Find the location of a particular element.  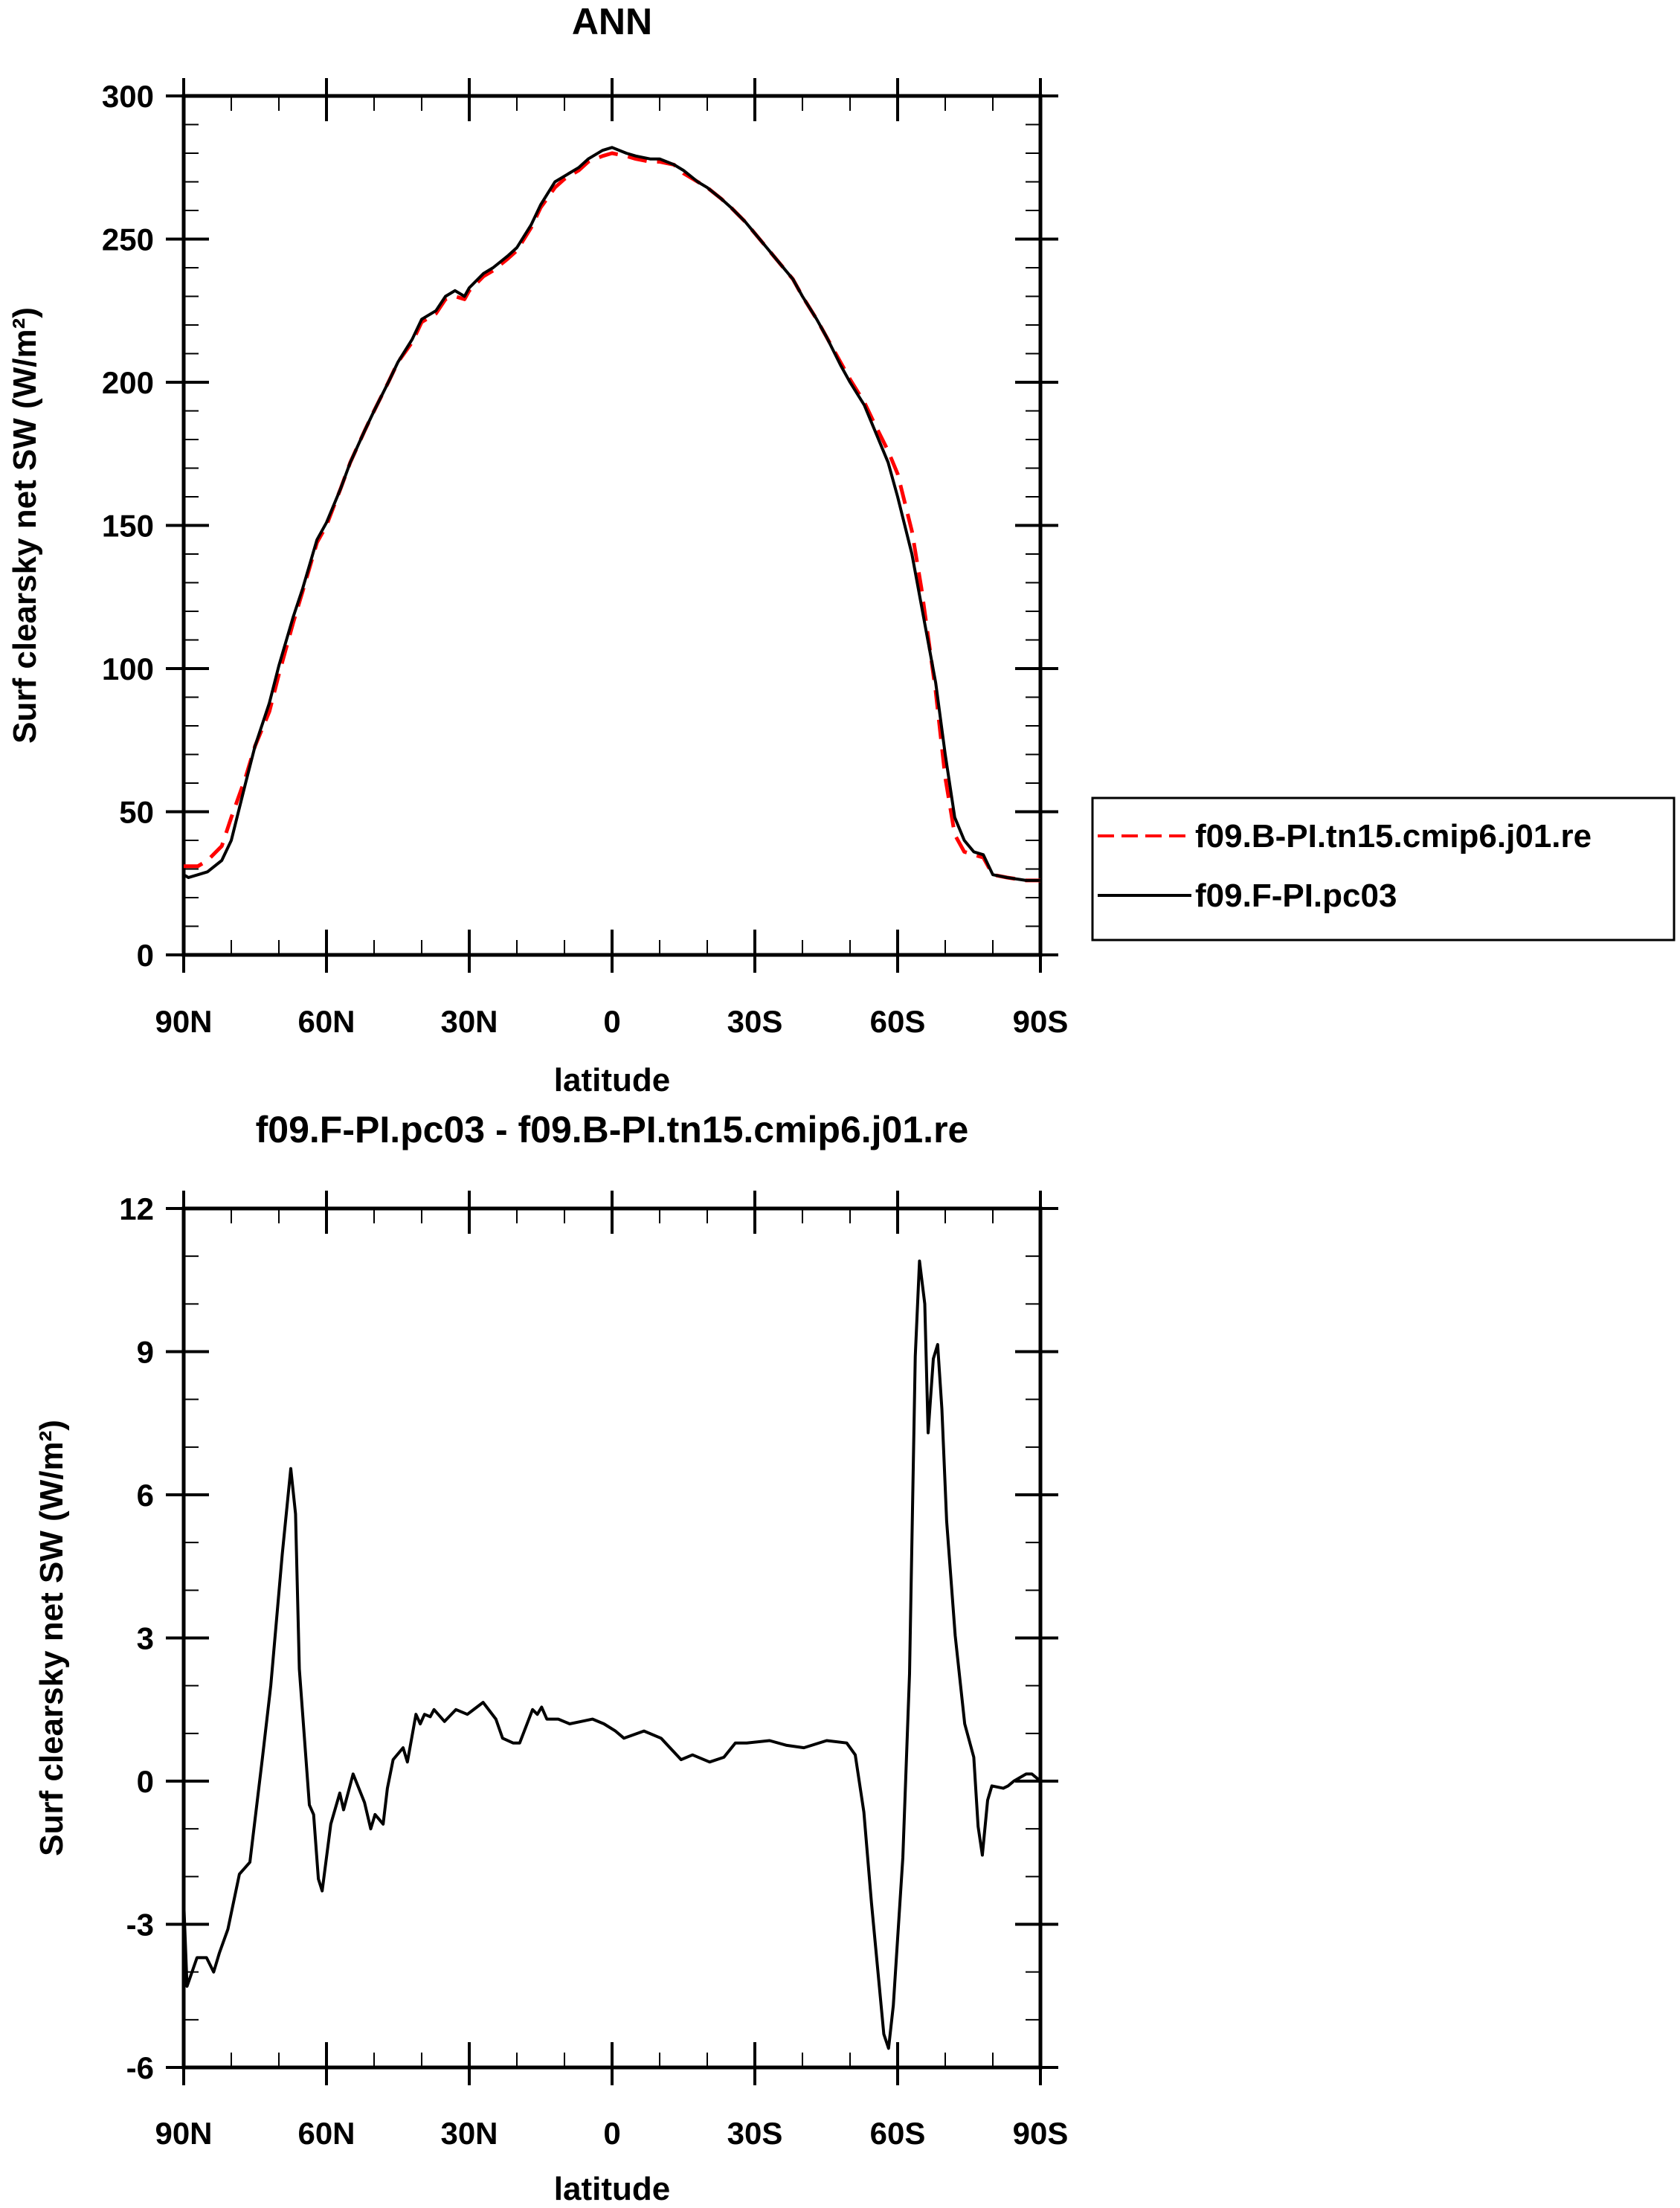

y-tick-label: 50 is located at coordinates (136, 812).